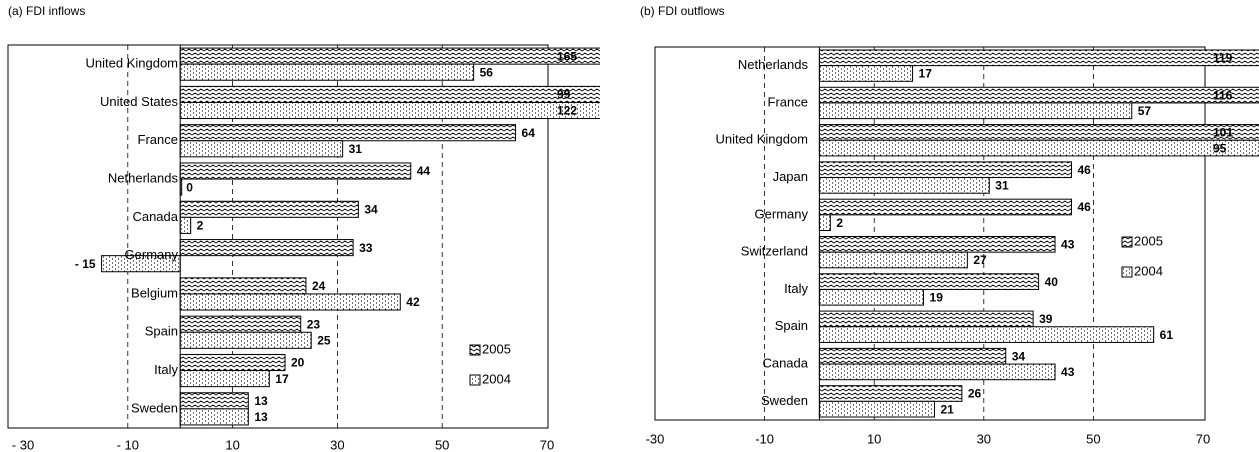  Describe the element at coordinates (655, 438) in the screenshot. I see `x-tick-label: -30` at that location.